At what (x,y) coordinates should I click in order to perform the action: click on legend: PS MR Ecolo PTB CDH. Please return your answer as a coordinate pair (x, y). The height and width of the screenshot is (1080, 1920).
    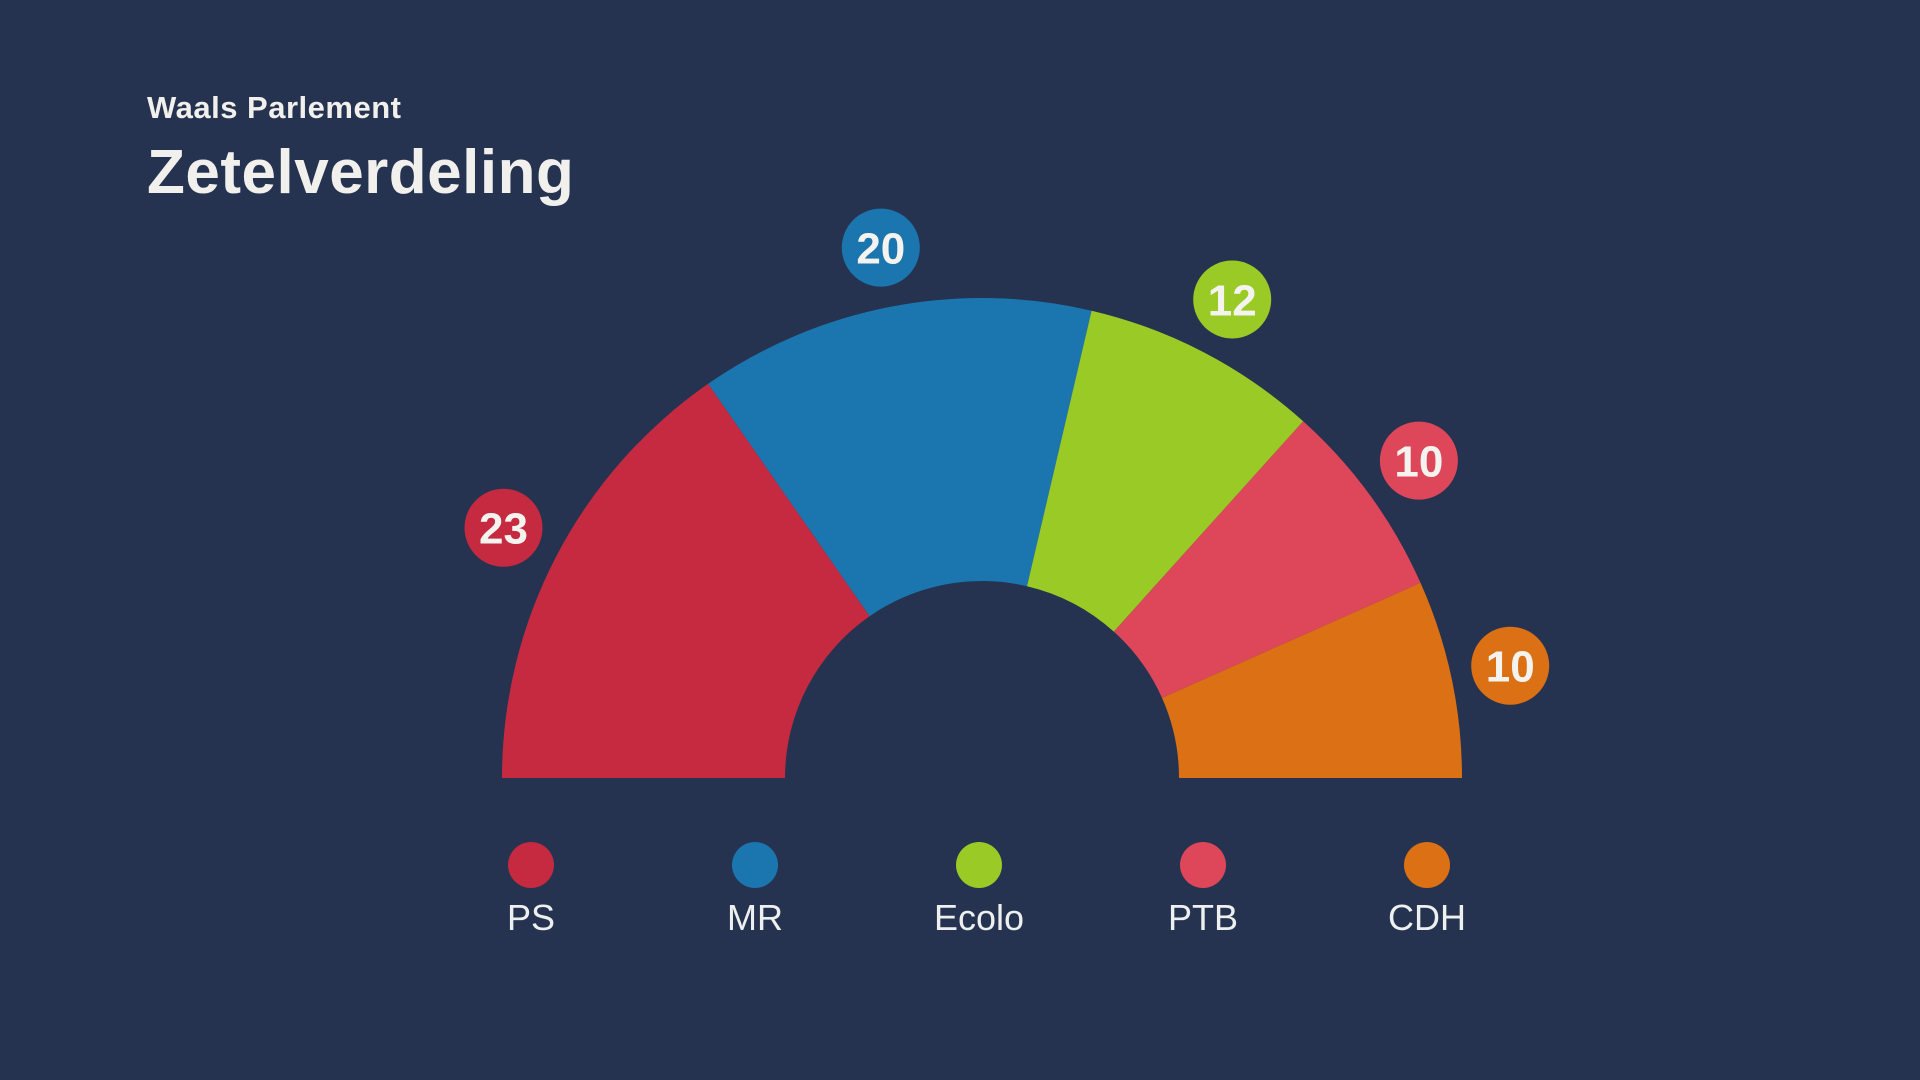
    Looking at the image, I should click on (979, 890).